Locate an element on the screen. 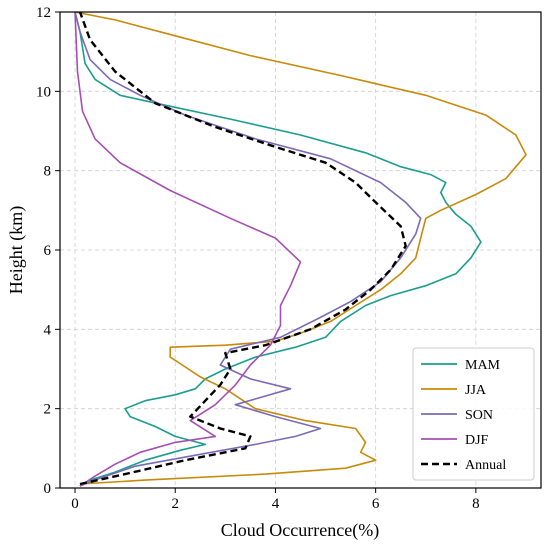 Image resolution: width=550 pixels, height=551 pixels. legend-label-annual: Annual is located at coordinates (485, 465).